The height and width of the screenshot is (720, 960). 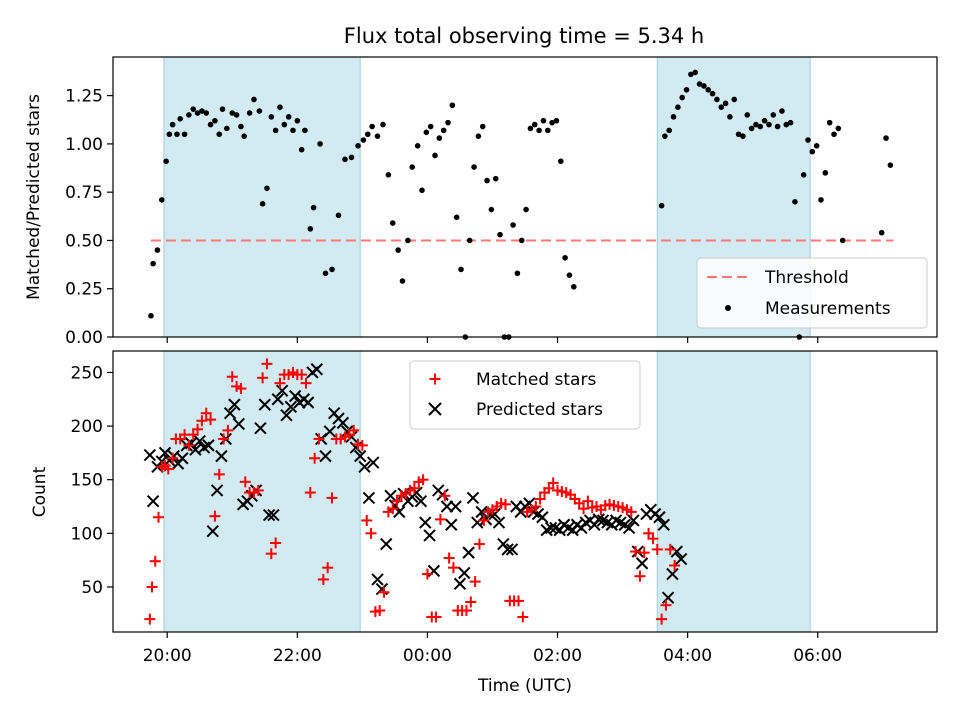 I want to click on x-tick-label: 06:00, so click(x=817, y=656).